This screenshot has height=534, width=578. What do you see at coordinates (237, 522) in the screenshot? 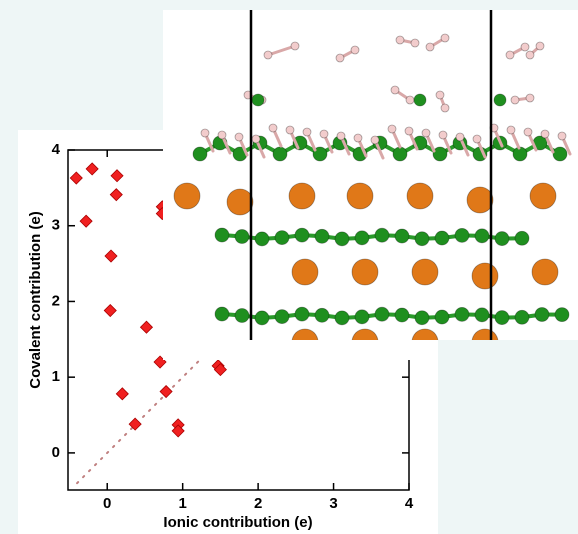
I see `x-axis-title: Ionic contribution (e)` at bounding box center [237, 522].